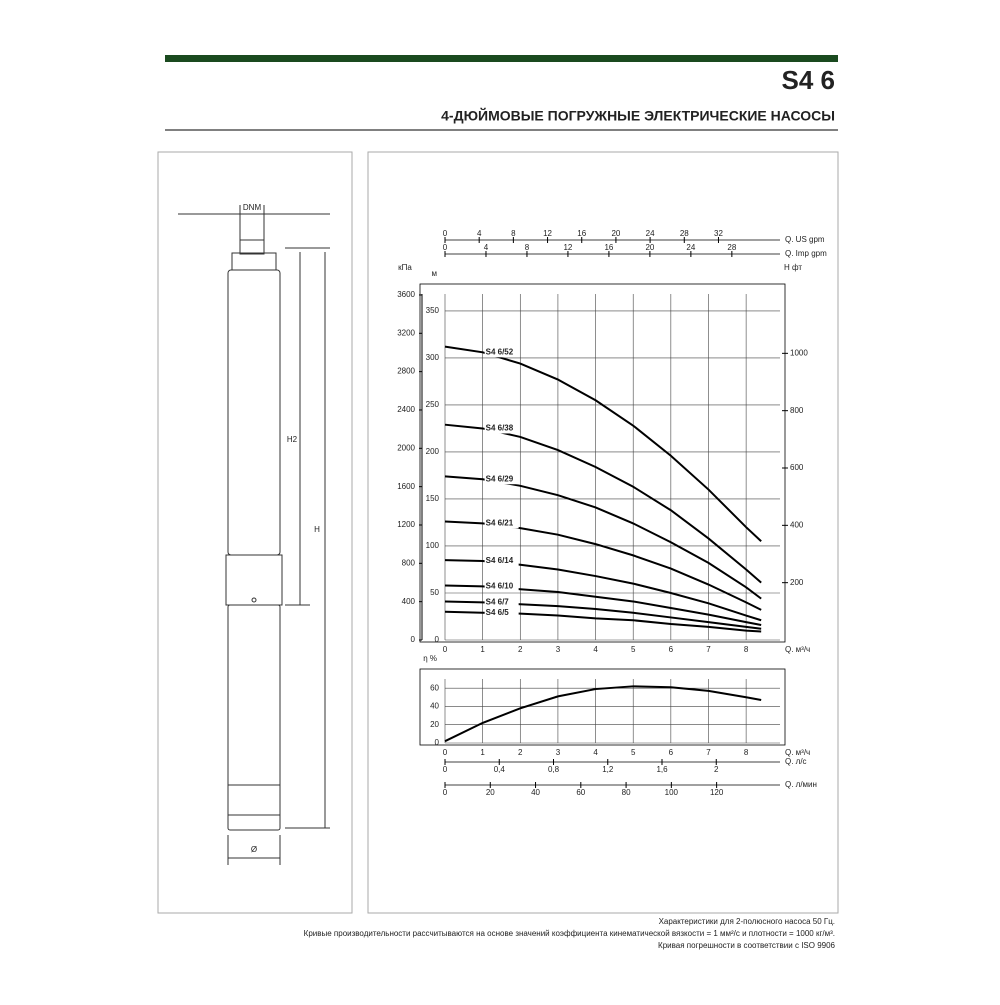 This screenshot has height=1005, width=1000. Describe the element at coordinates (708, 752) in the screenshot. I see `x-tick-label: 7` at that location.